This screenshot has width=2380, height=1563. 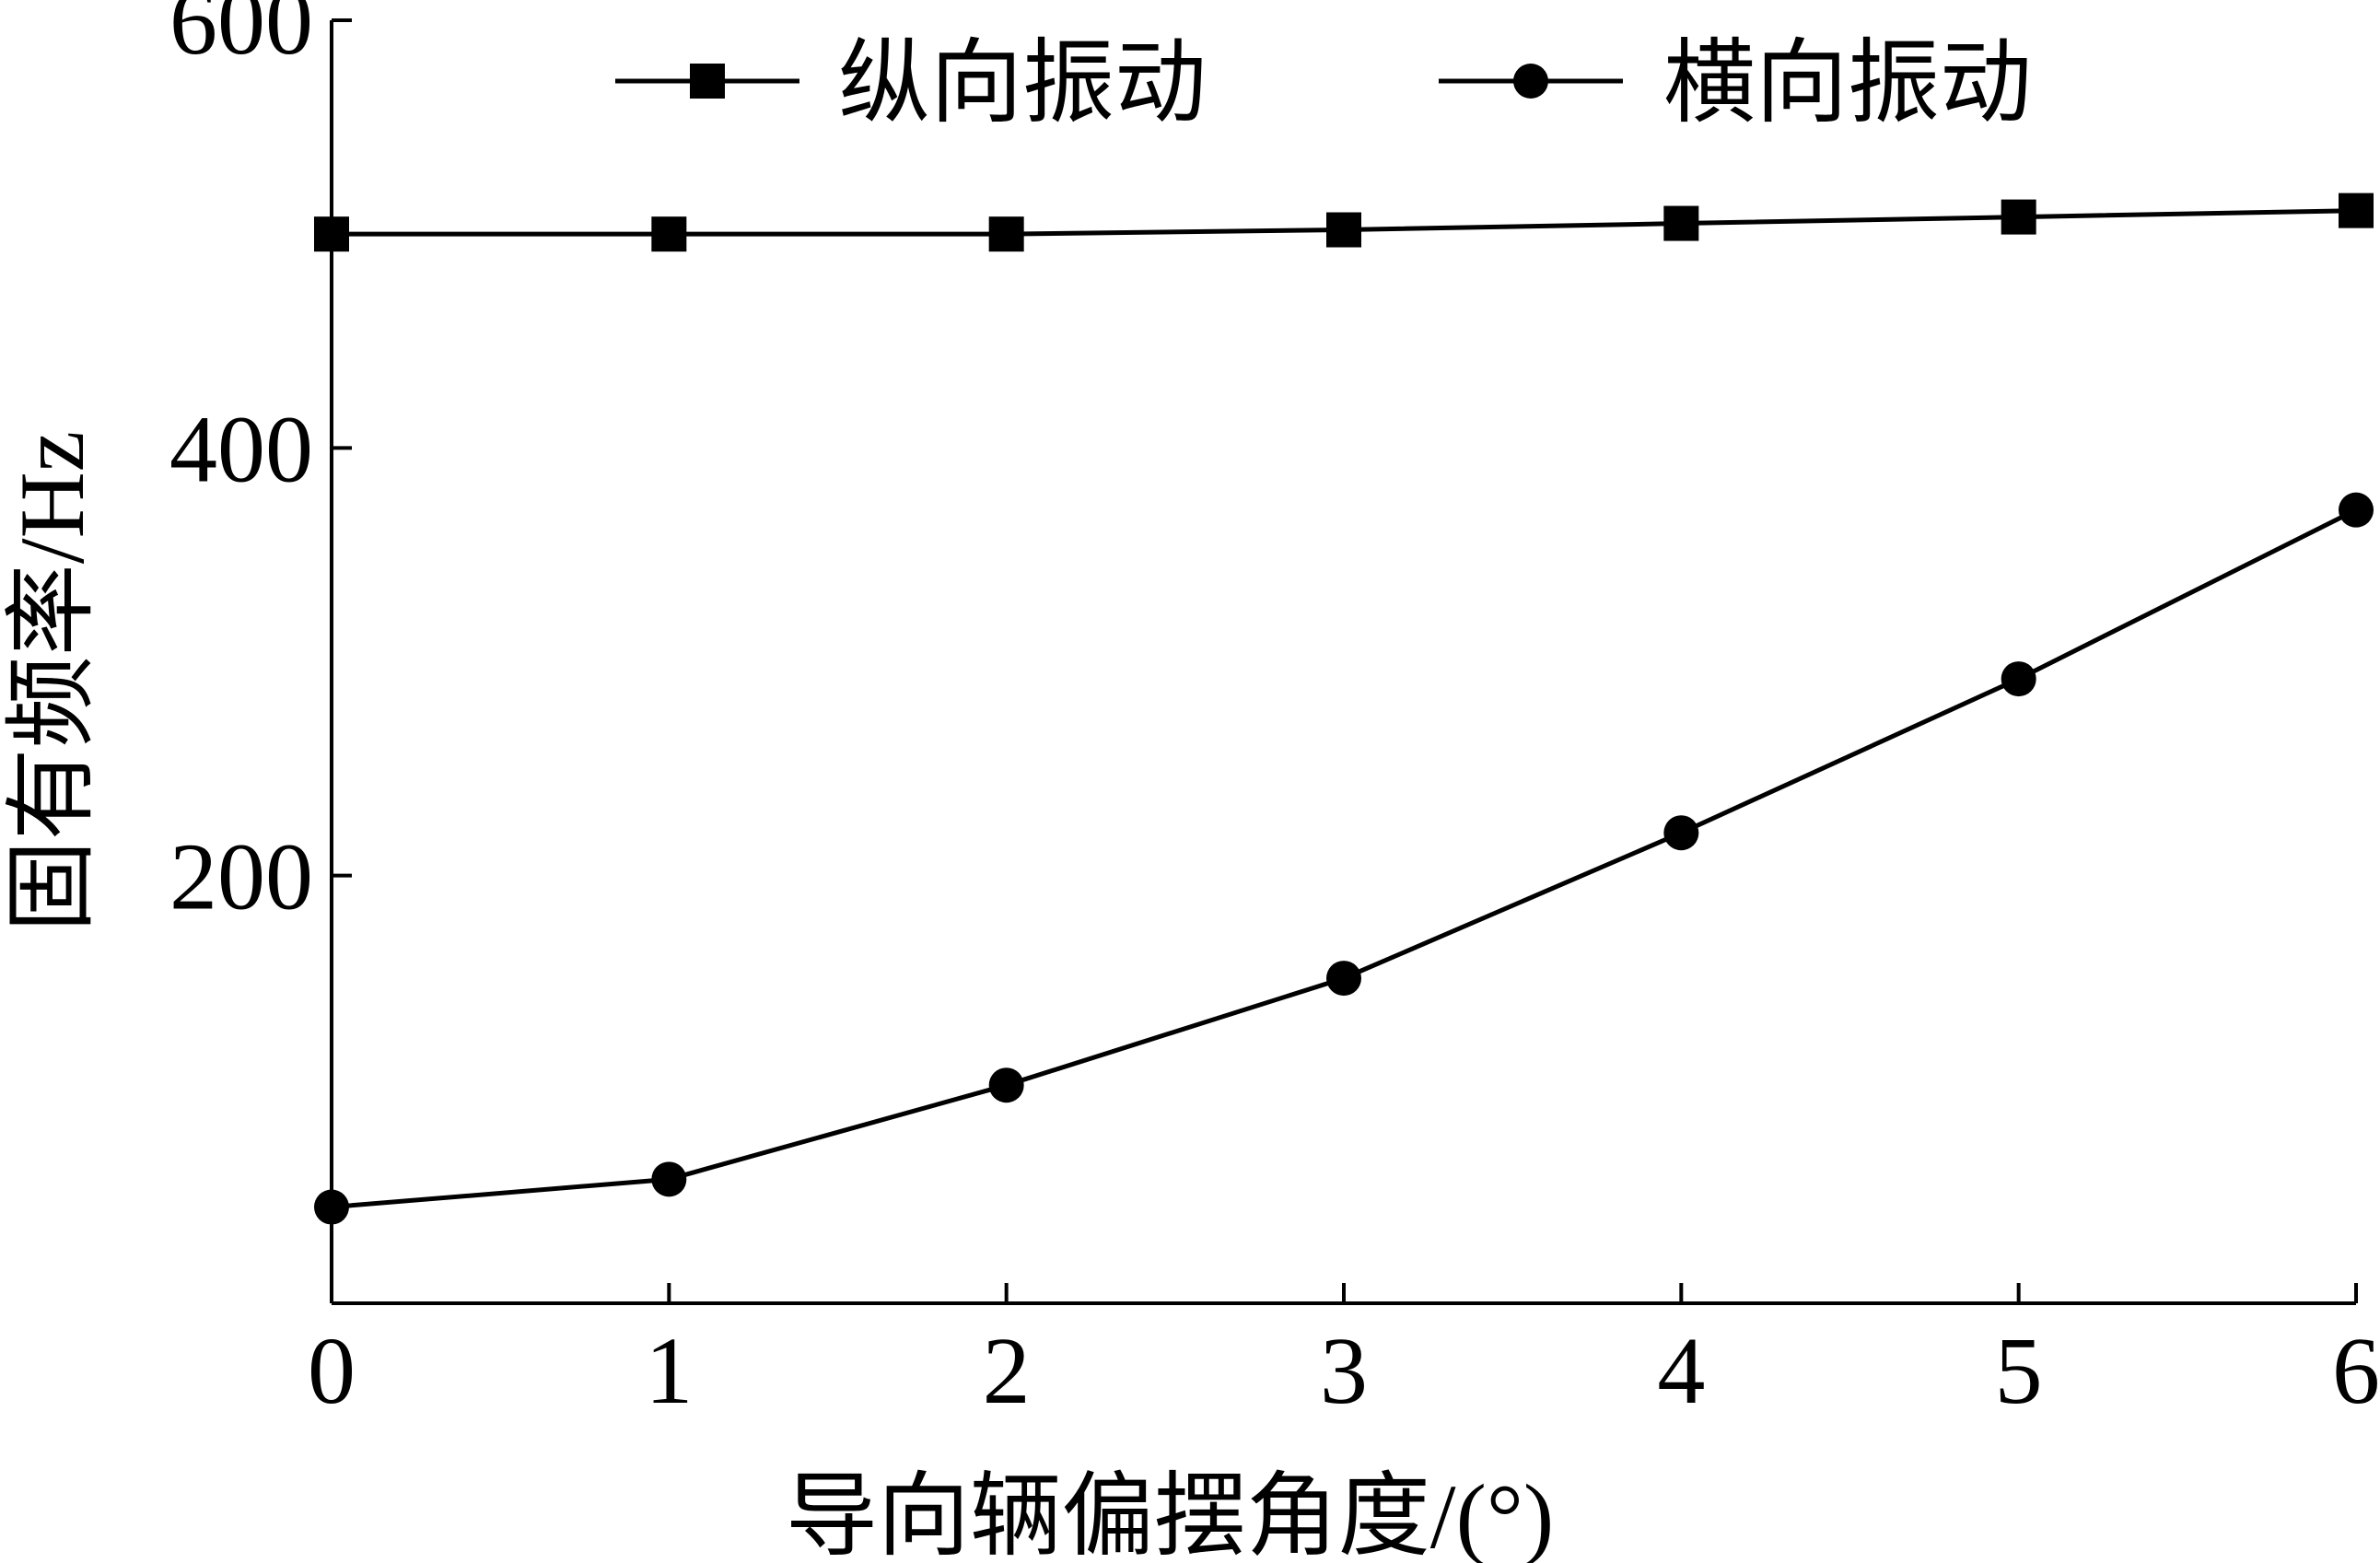 What do you see at coordinates (1847, 83) in the screenshot?
I see `legend-label: 横向振动` at bounding box center [1847, 83].